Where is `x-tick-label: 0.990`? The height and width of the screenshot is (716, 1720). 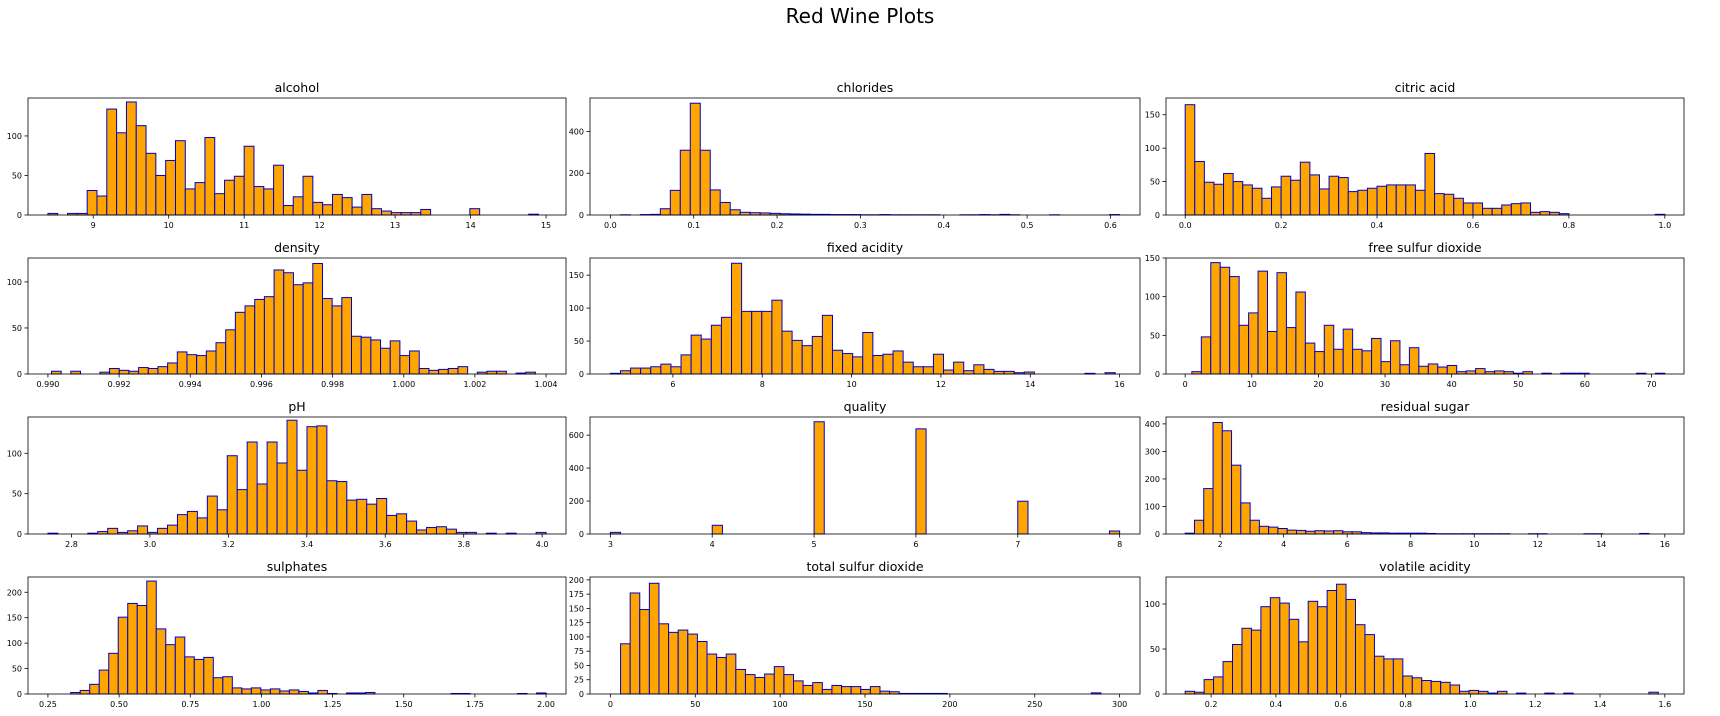 x-tick-label: 0.990 is located at coordinates (47, 384).